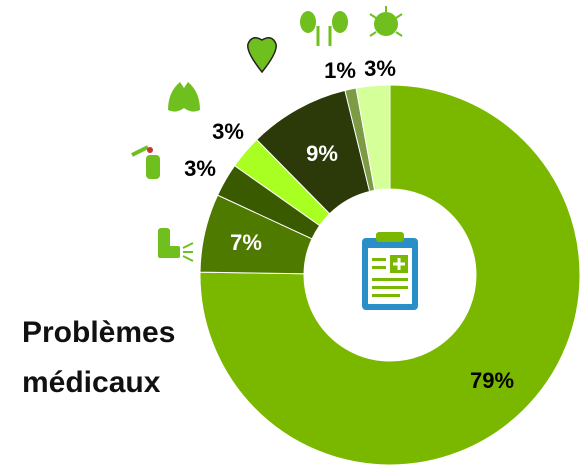 The width and height of the screenshot is (582, 469). Describe the element at coordinates (176, 245) in the screenshot. I see `inhaler-icon` at that location.